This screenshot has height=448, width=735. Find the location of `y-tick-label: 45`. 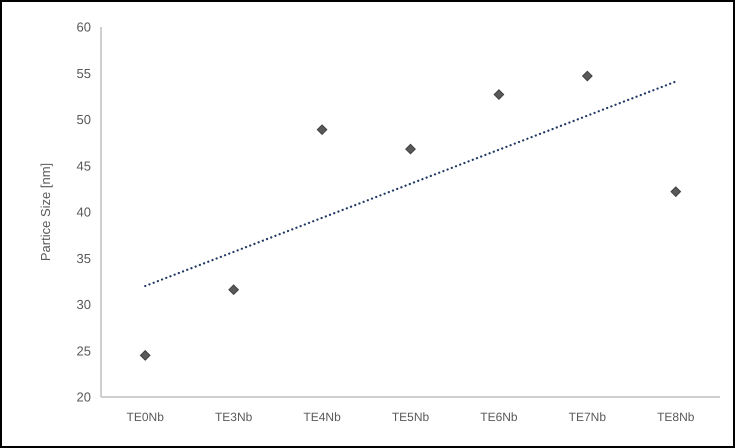

y-tick-label: 45 is located at coordinates (83, 166).